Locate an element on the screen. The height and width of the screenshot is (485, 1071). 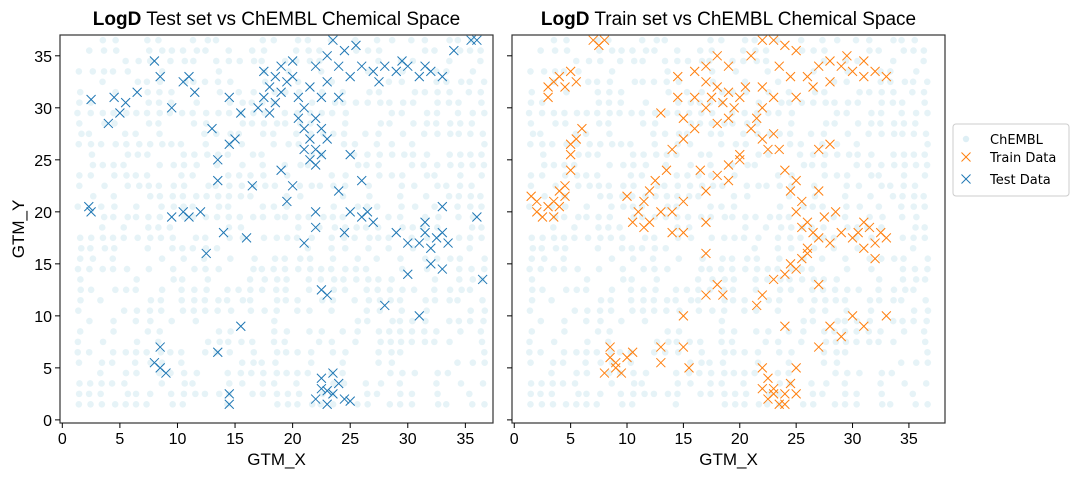
legend-frame is located at coordinates (1011, 160).